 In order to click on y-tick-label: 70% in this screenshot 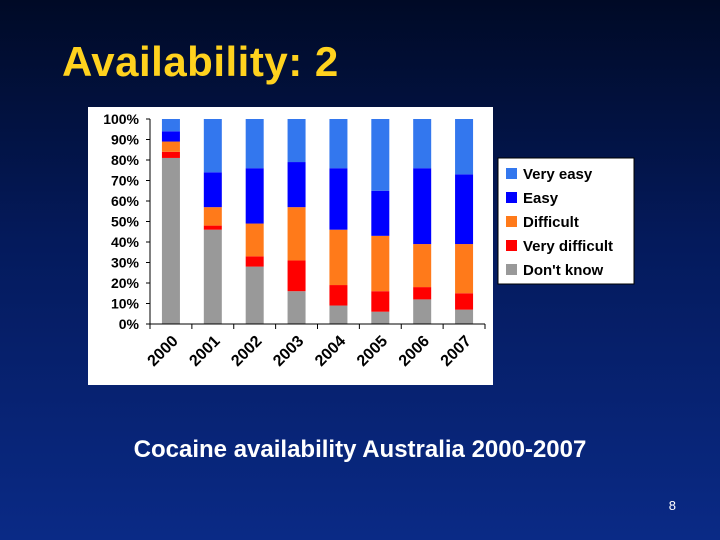, I will do `click(125, 181)`.